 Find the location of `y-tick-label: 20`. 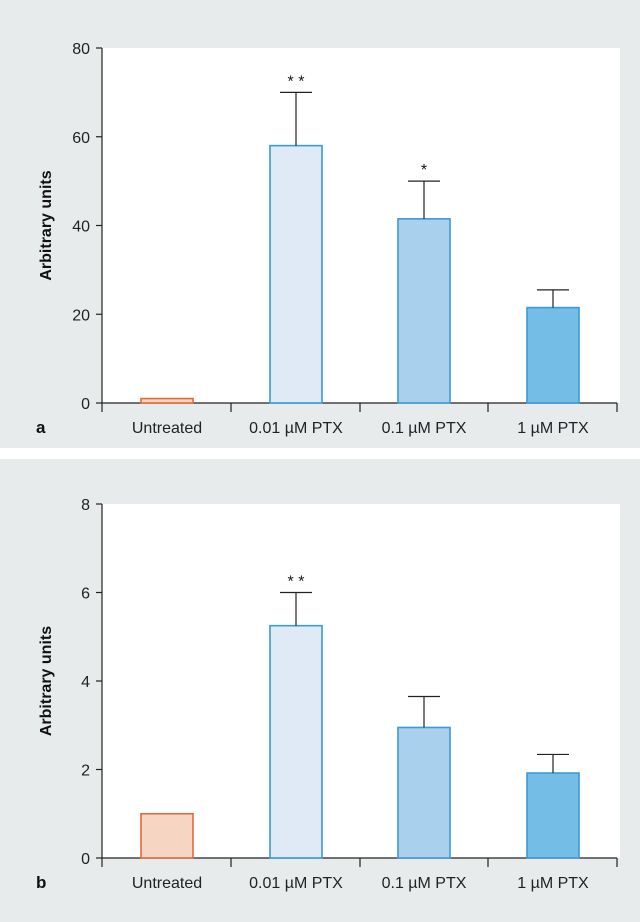

y-tick-label: 20 is located at coordinates (81, 315).